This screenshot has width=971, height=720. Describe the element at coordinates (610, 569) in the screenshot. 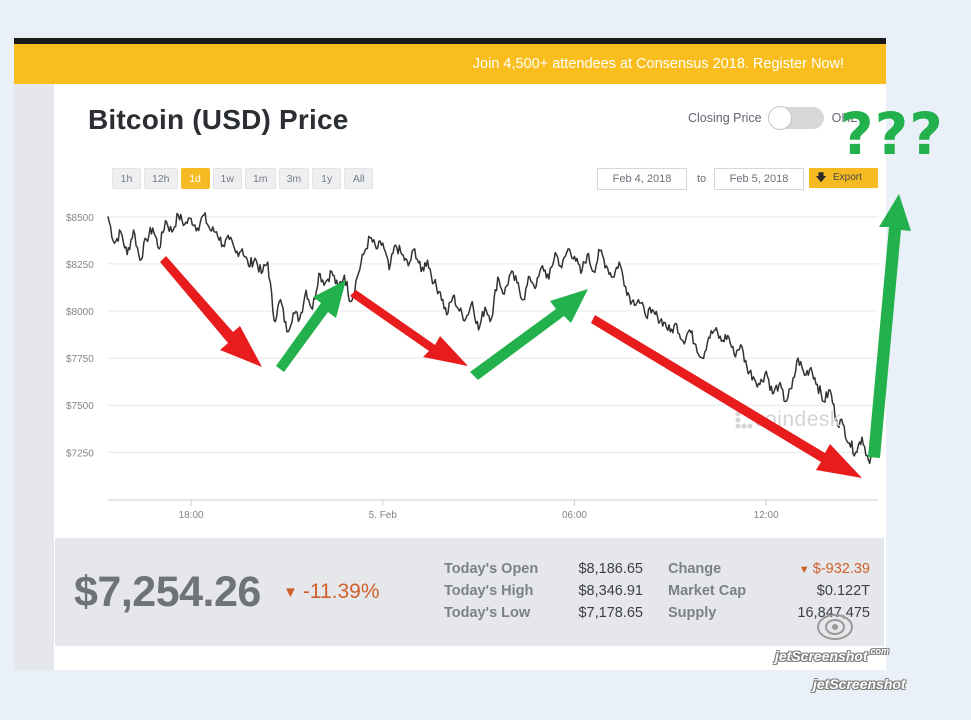

I see `todays-open-value: $8,186.65` at that location.